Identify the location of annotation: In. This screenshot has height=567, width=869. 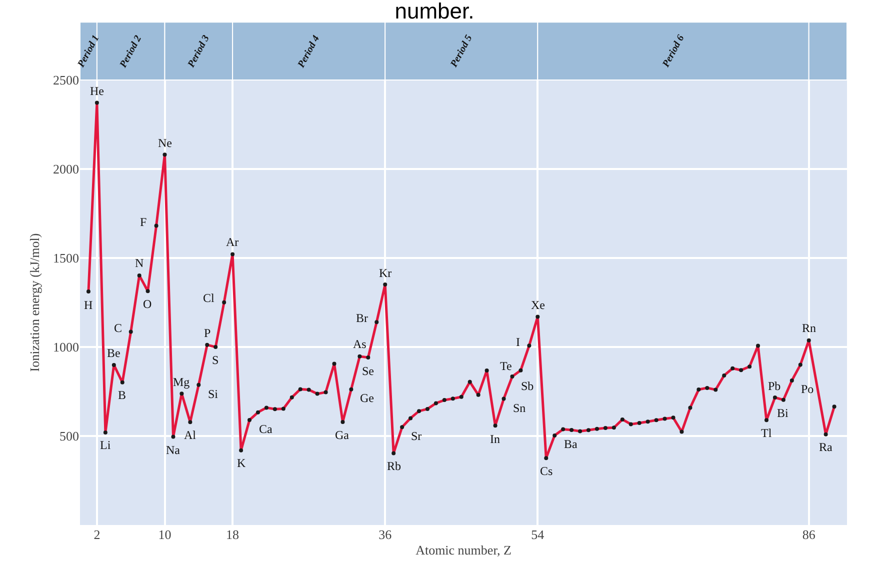
(495, 439).